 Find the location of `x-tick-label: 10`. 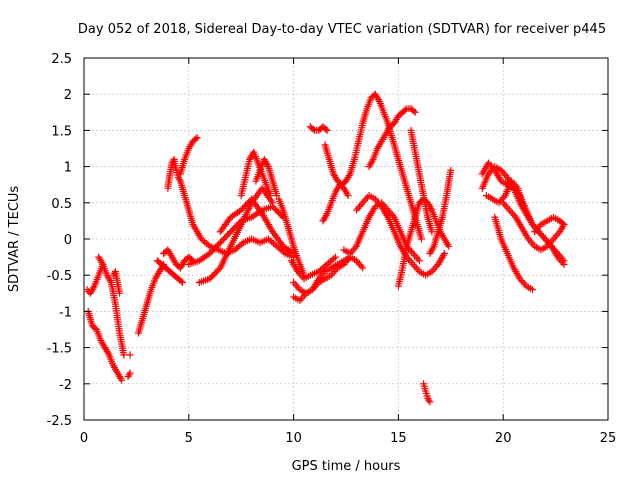

x-tick-label: 10 is located at coordinates (293, 438).